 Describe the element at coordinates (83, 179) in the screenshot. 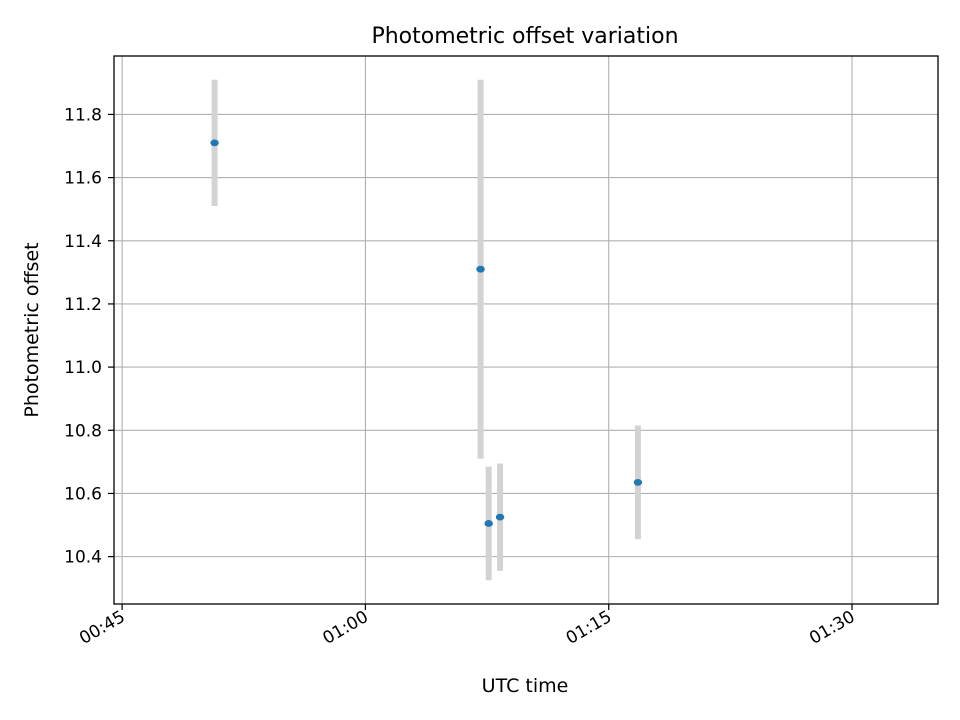

I see `y-tick-label: 11.6` at that location.